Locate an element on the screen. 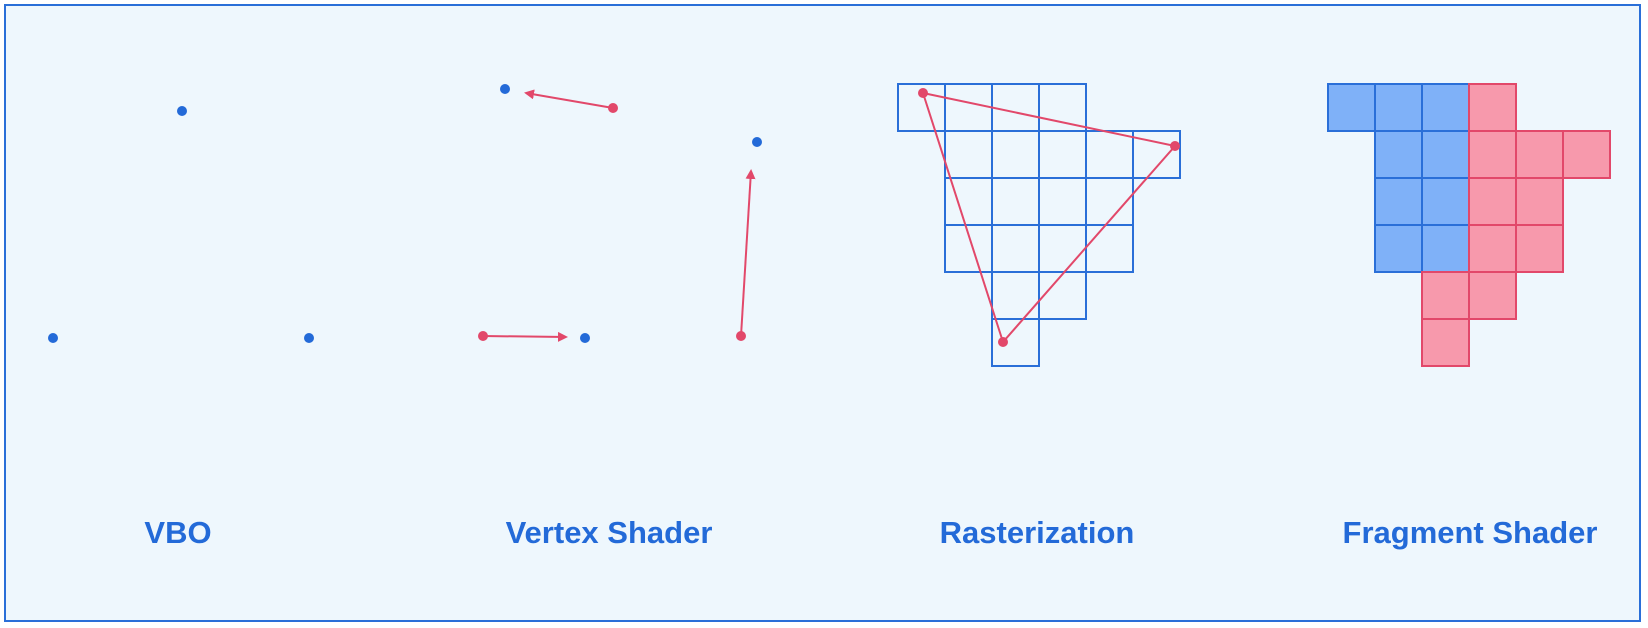 This screenshot has width=1648, height=628. rasterized-triangle is located at coordinates (1049, 217).